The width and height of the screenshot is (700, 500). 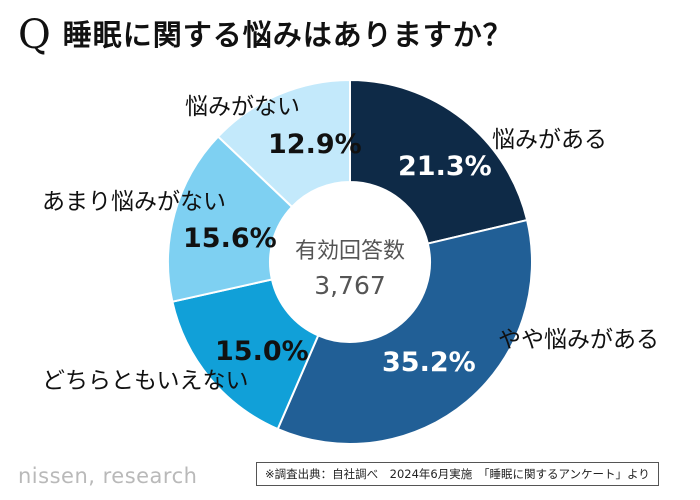 I want to click on slice-nayami-aru, so click(x=439, y=161).